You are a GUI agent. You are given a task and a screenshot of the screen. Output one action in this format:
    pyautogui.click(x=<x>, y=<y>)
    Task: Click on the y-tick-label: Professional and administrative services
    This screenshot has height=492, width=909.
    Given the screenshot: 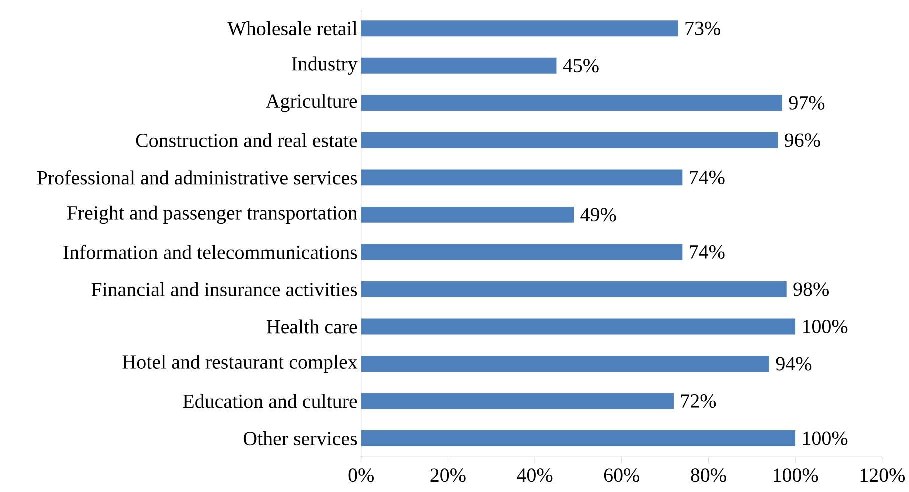 What is the action you would take?
    pyautogui.click(x=197, y=177)
    